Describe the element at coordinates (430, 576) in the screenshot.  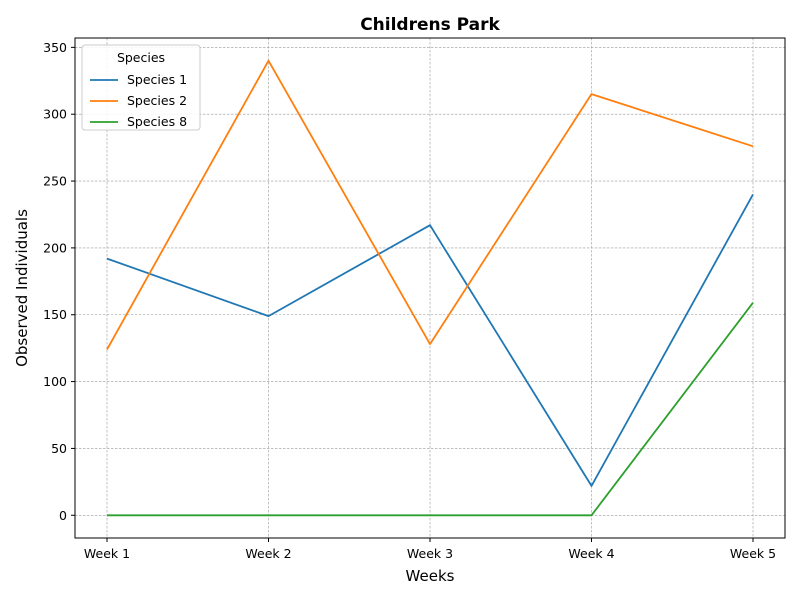
I see `x-axis-label: Weeks` at that location.